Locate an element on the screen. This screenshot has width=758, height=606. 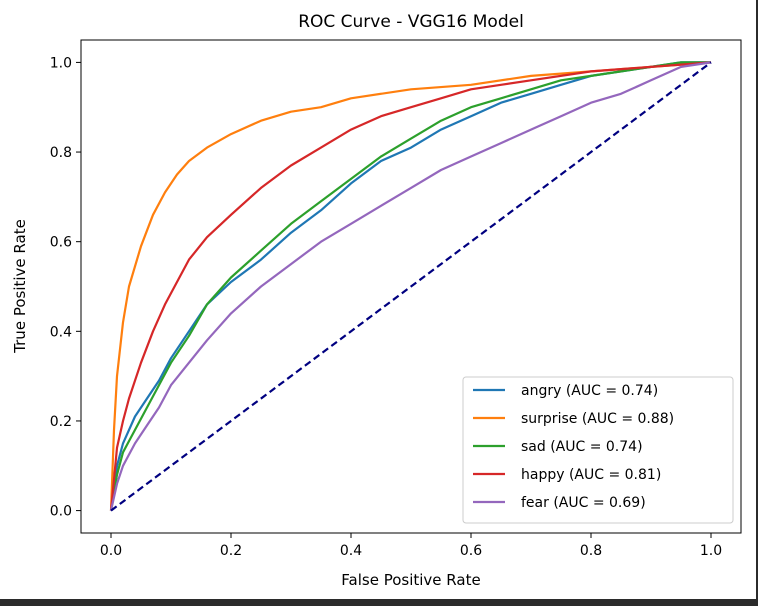
x-tick-label: 0.8 is located at coordinates (591, 551).